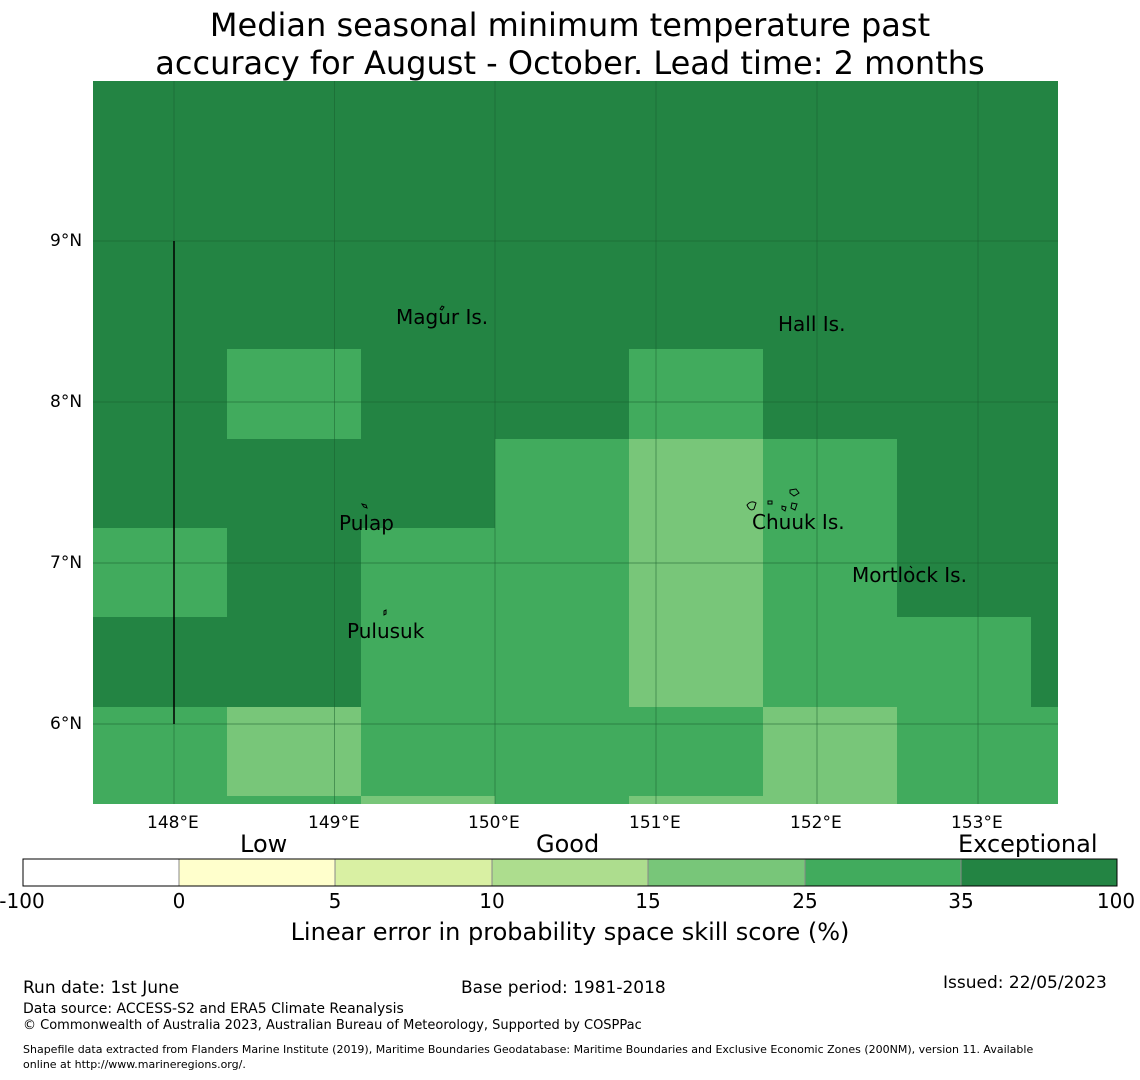 The width and height of the screenshot is (1140, 1080). I want to click on colorbar-frame, so click(570, 872).